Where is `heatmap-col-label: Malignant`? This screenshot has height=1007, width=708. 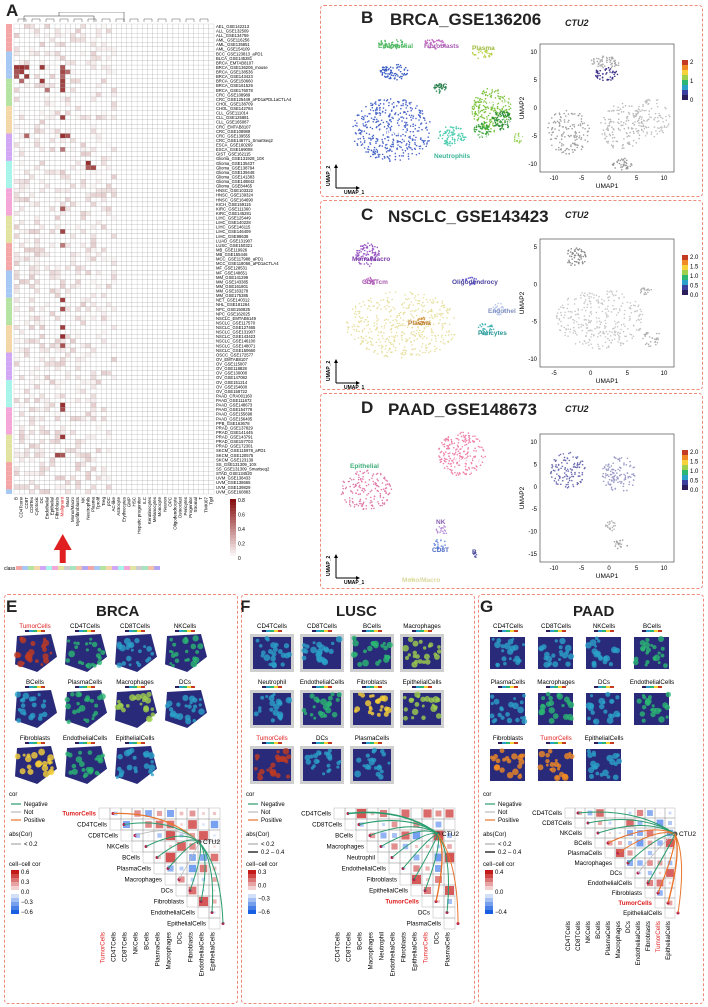 heatmap-col-label: Malignant is located at coordinates (62, 506).